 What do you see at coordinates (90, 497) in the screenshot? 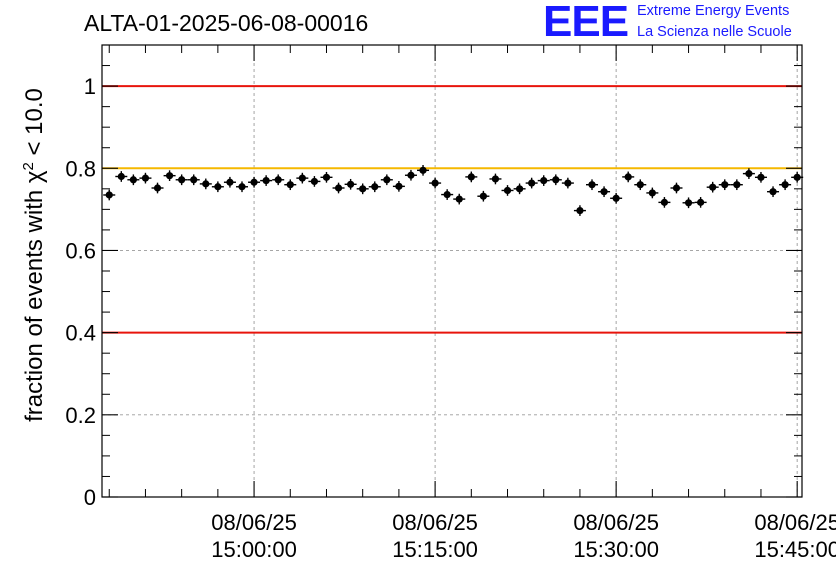
I see `y-tick-label: 0` at bounding box center [90, 497].